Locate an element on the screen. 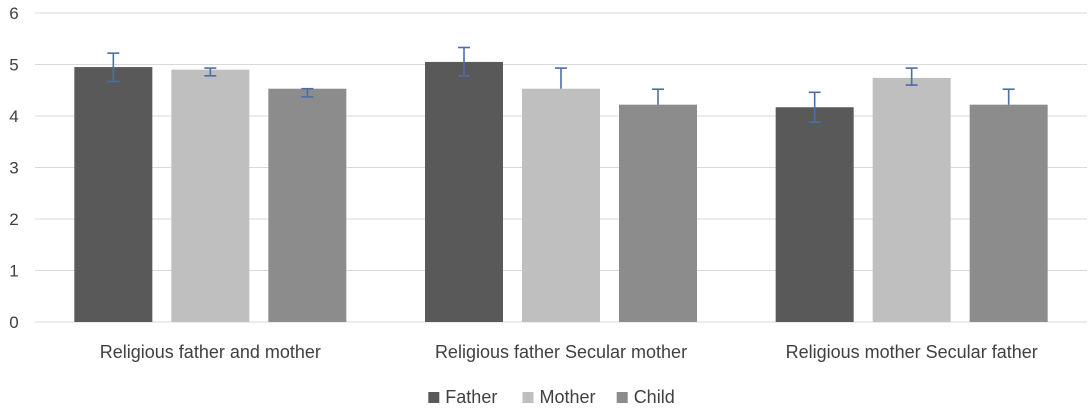 Image resolution: width=1092 pixels, height=413 pixels. y-tick-label: 6 is located at coordinates (13, 13).